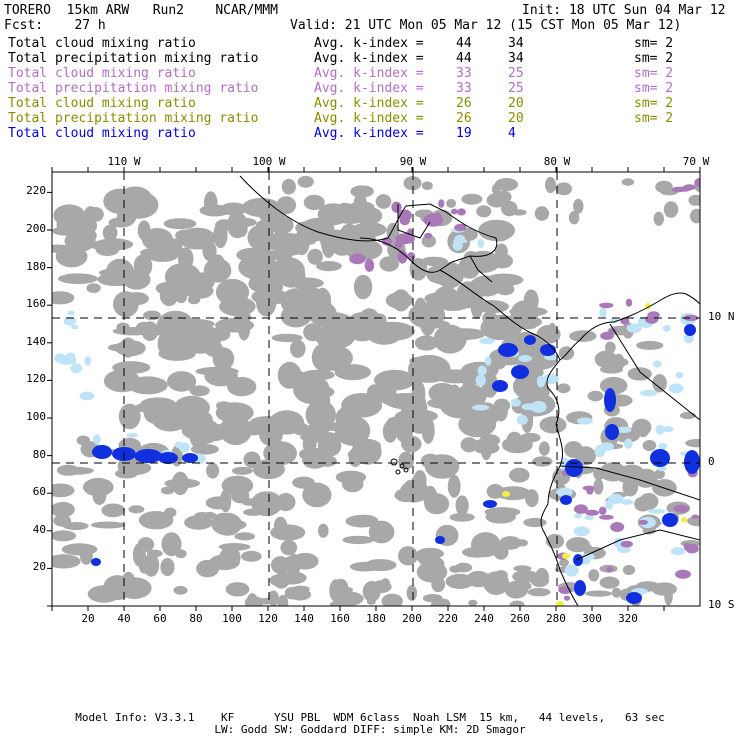 This screenshot has height=740, width=740. I want to click on legend-from: 33, so click(464, 73).